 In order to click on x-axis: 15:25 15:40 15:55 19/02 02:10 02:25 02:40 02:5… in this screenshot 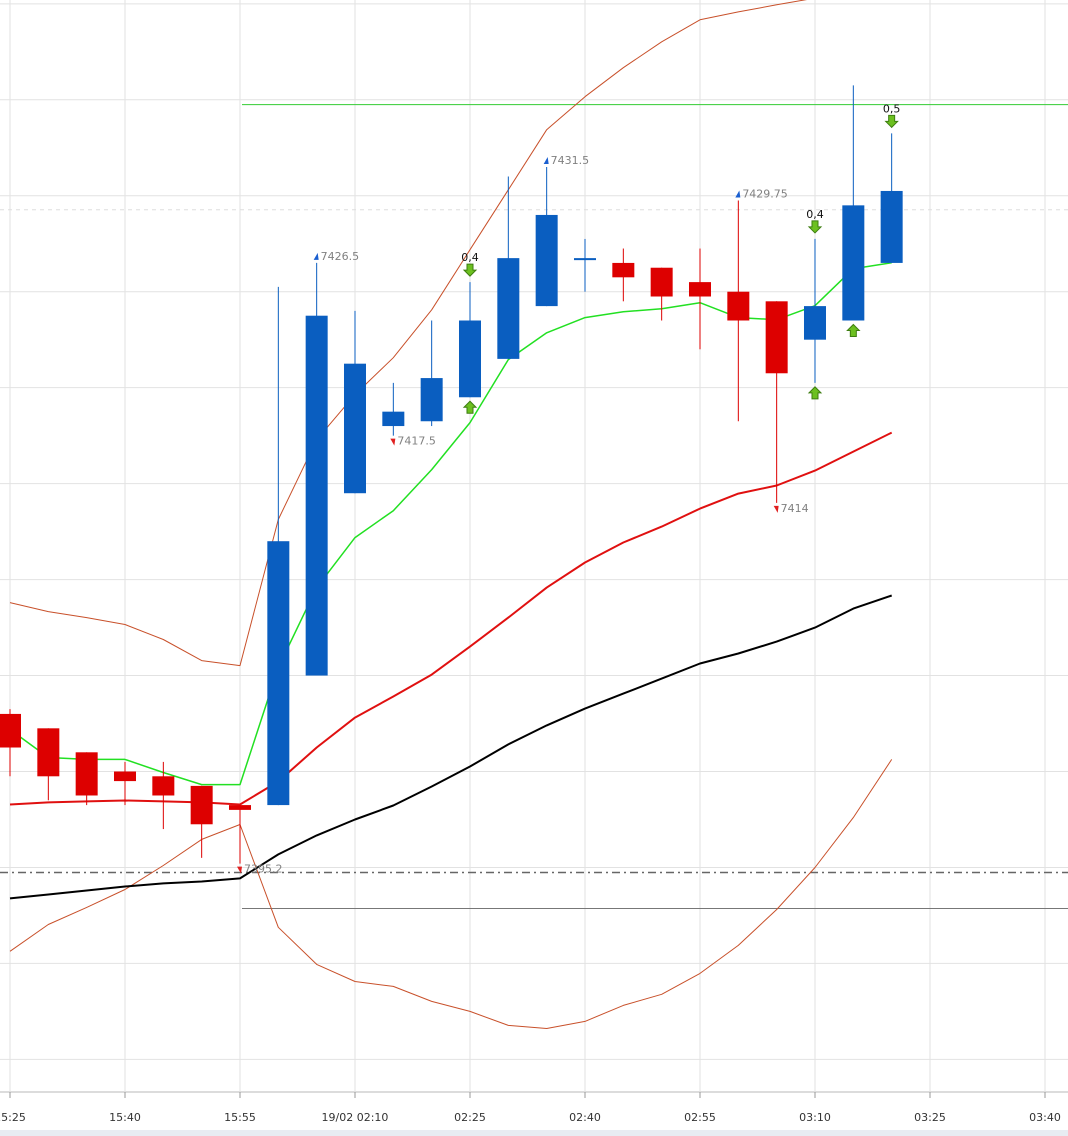, I will do `click(530, 1108)`.